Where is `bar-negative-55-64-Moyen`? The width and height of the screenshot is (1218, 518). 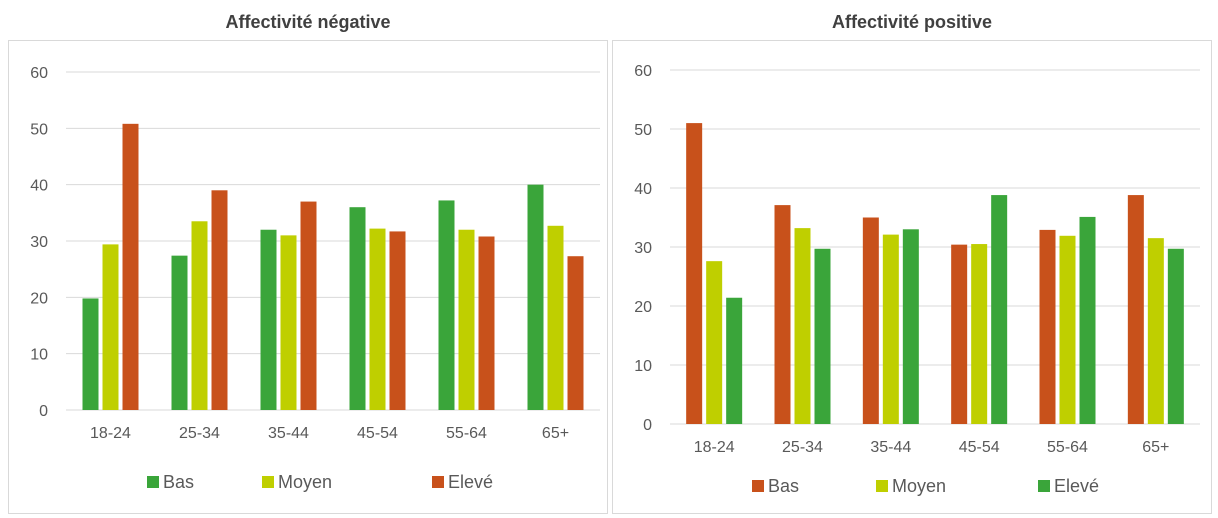 bar-negative-55-64-Moyen is located at coordinates (466, 319).